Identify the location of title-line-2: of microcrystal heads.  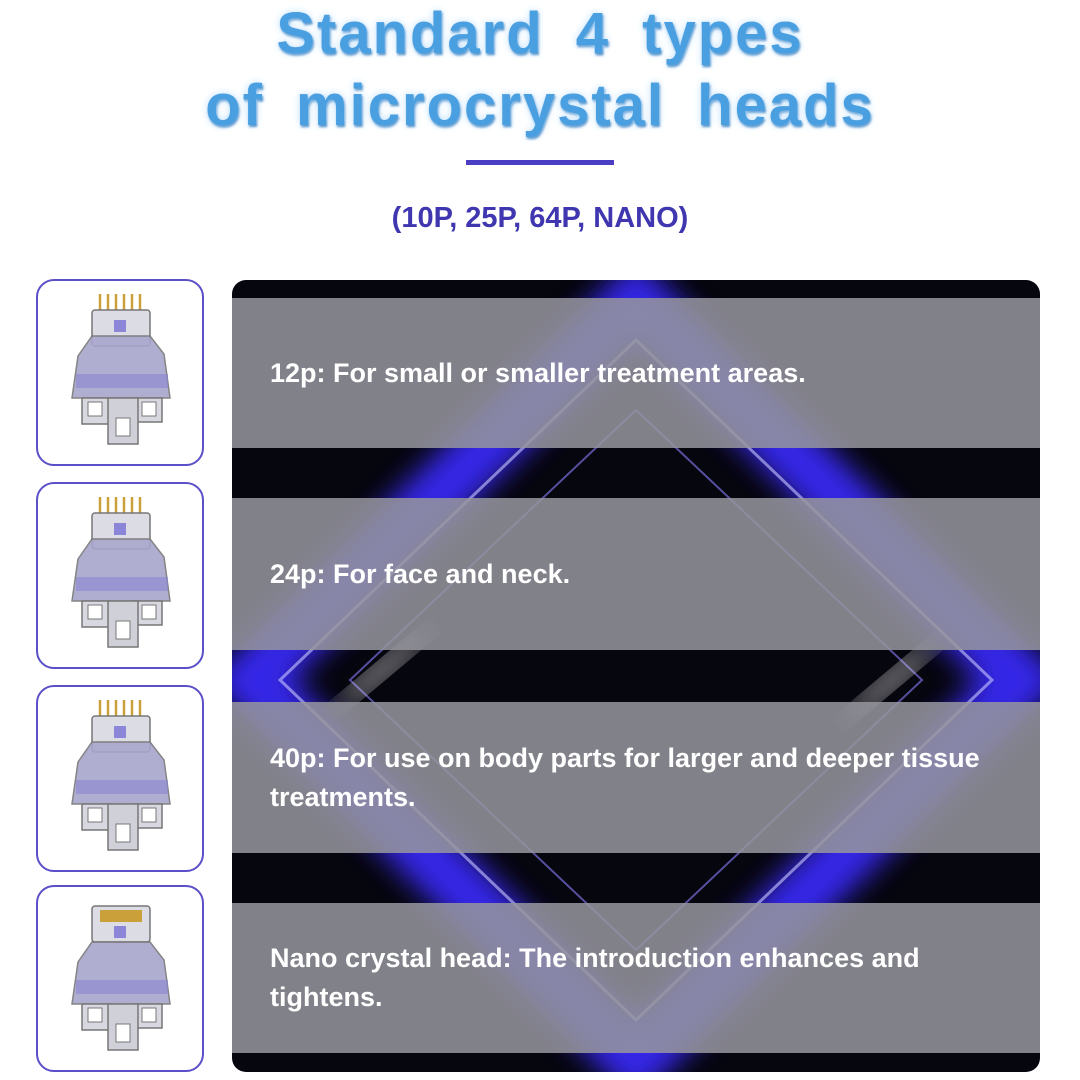
(540, 105).